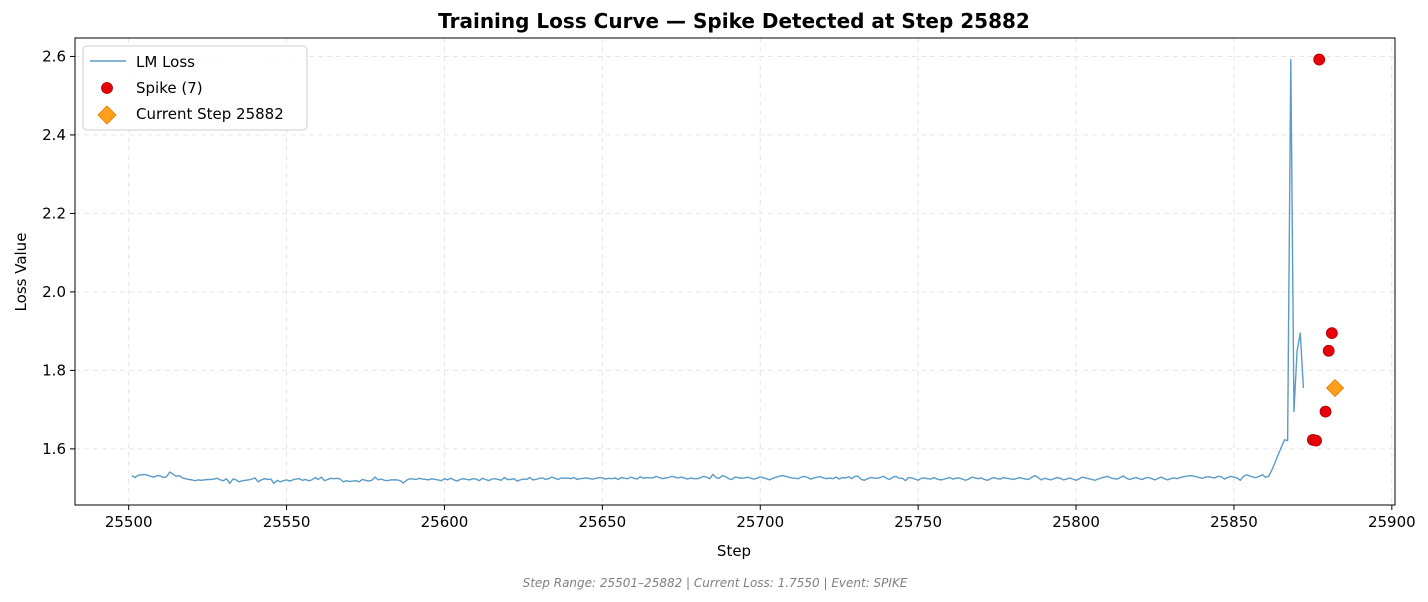 This screenshot has height=602, width=1428. What do you see at coordinates (734, 551) in the screenshot?
I see `x-axis-label: Step` at bounding box center [734, 551].